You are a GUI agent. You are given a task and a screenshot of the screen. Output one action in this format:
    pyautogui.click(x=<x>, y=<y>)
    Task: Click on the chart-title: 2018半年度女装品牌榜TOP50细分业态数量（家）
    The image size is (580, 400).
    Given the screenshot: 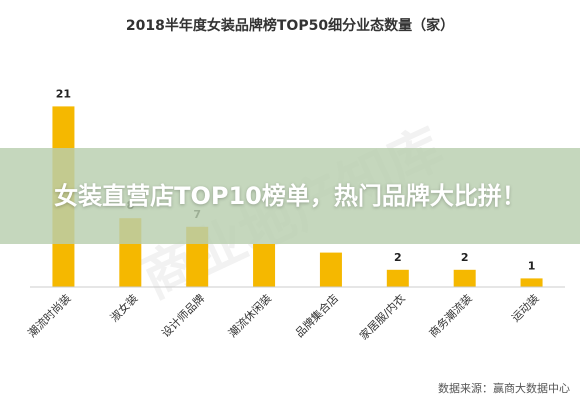 What is the action you would take?
    pyautogui.click(x=290, y=25)
    